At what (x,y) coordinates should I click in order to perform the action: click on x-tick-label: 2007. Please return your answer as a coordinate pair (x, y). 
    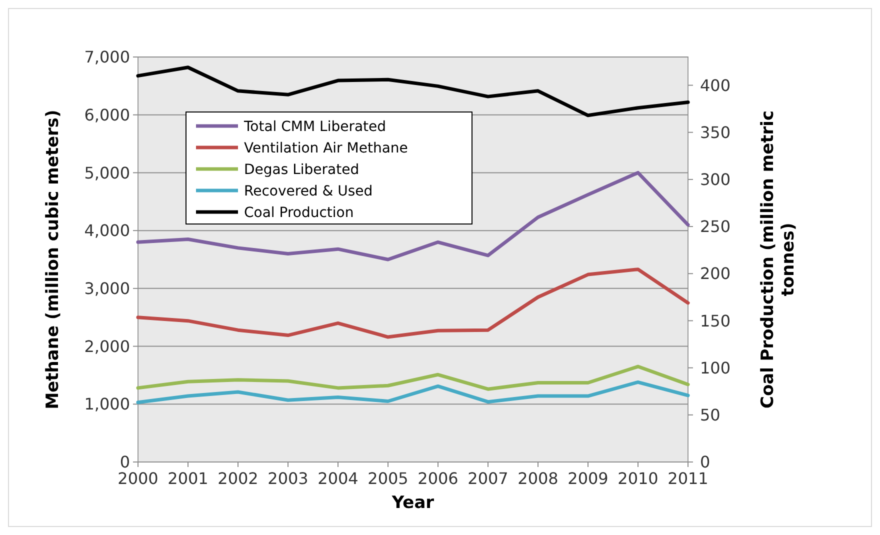
    Looking at the image, I should click on (488, 478).